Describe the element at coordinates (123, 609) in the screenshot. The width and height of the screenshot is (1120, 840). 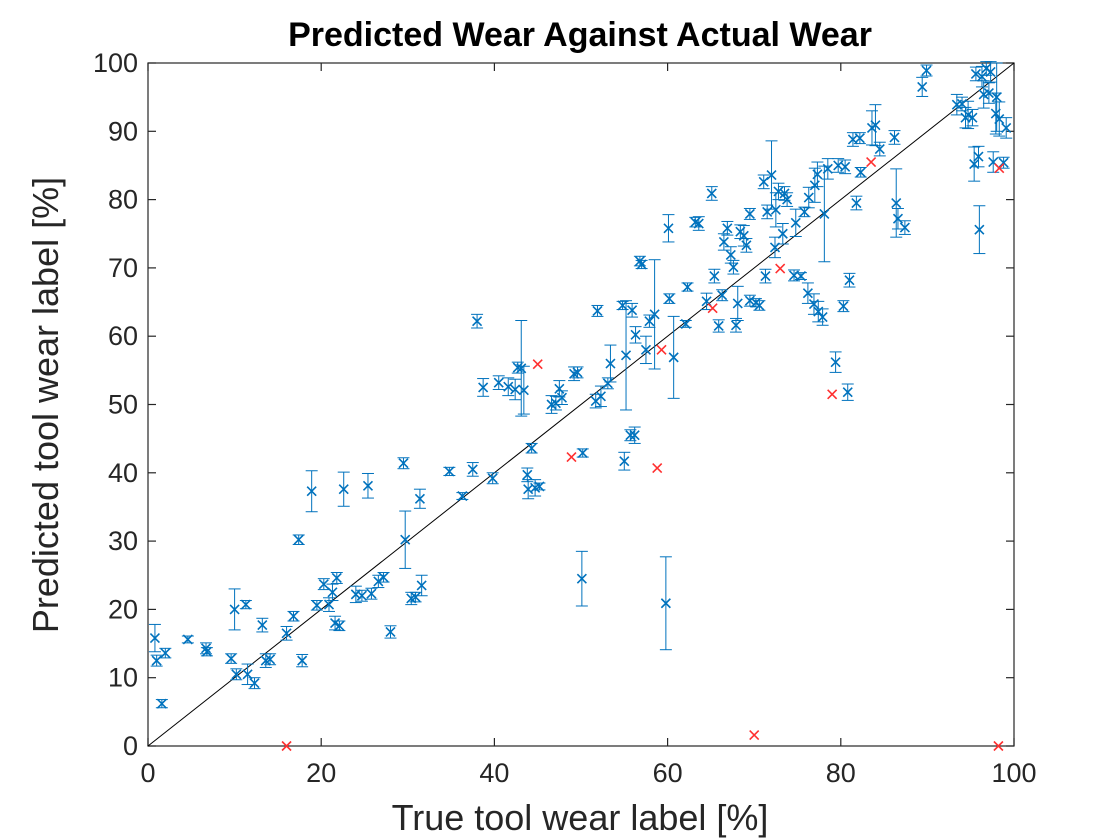
I see `y-tick-label: 20` at that location.